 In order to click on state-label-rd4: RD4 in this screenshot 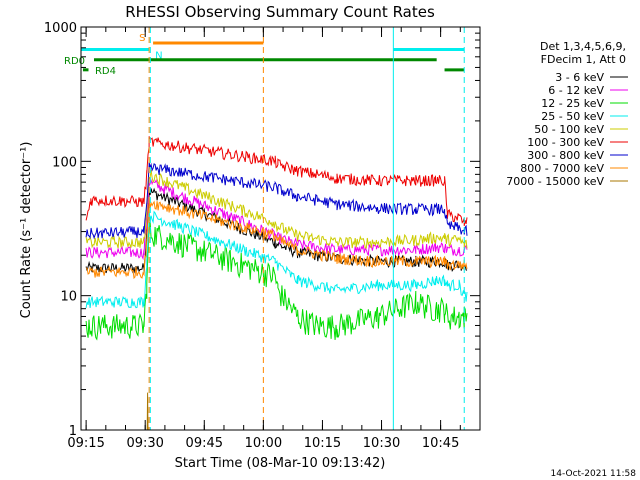, I will do `click(105, 71)`.